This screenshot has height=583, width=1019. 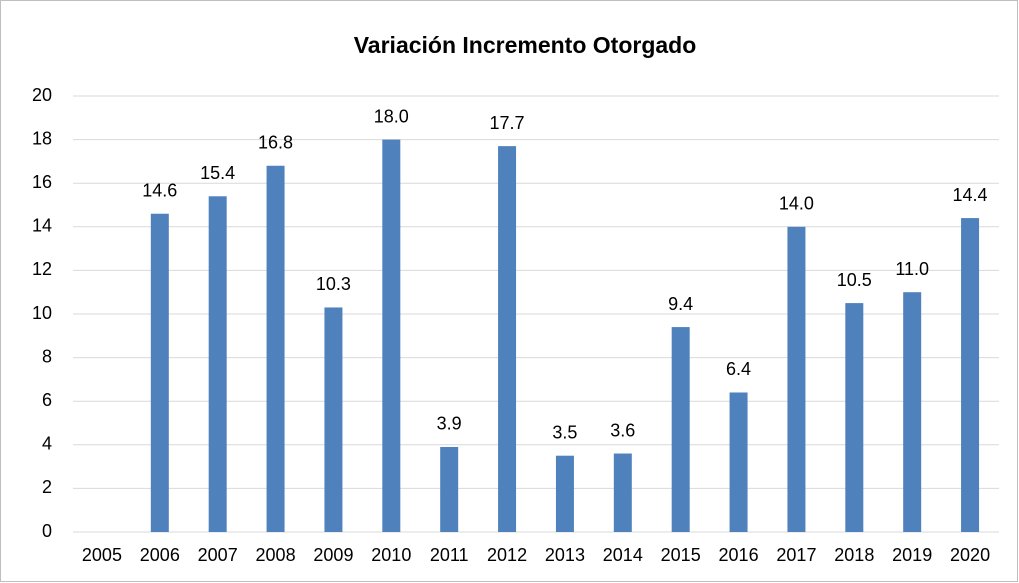 I want to click on x-tick-label: 2018, so click(x=854, y=555).